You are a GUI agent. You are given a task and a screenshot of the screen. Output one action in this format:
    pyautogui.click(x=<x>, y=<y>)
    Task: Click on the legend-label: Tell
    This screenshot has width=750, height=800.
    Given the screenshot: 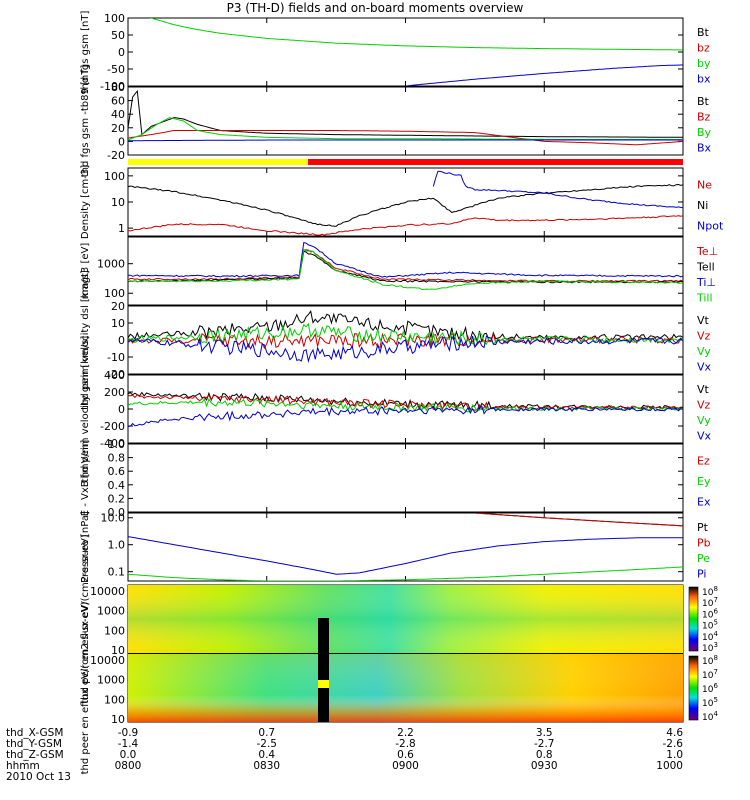 What is the action you would take?
    pyautogui.click(x=705, y=266)
    